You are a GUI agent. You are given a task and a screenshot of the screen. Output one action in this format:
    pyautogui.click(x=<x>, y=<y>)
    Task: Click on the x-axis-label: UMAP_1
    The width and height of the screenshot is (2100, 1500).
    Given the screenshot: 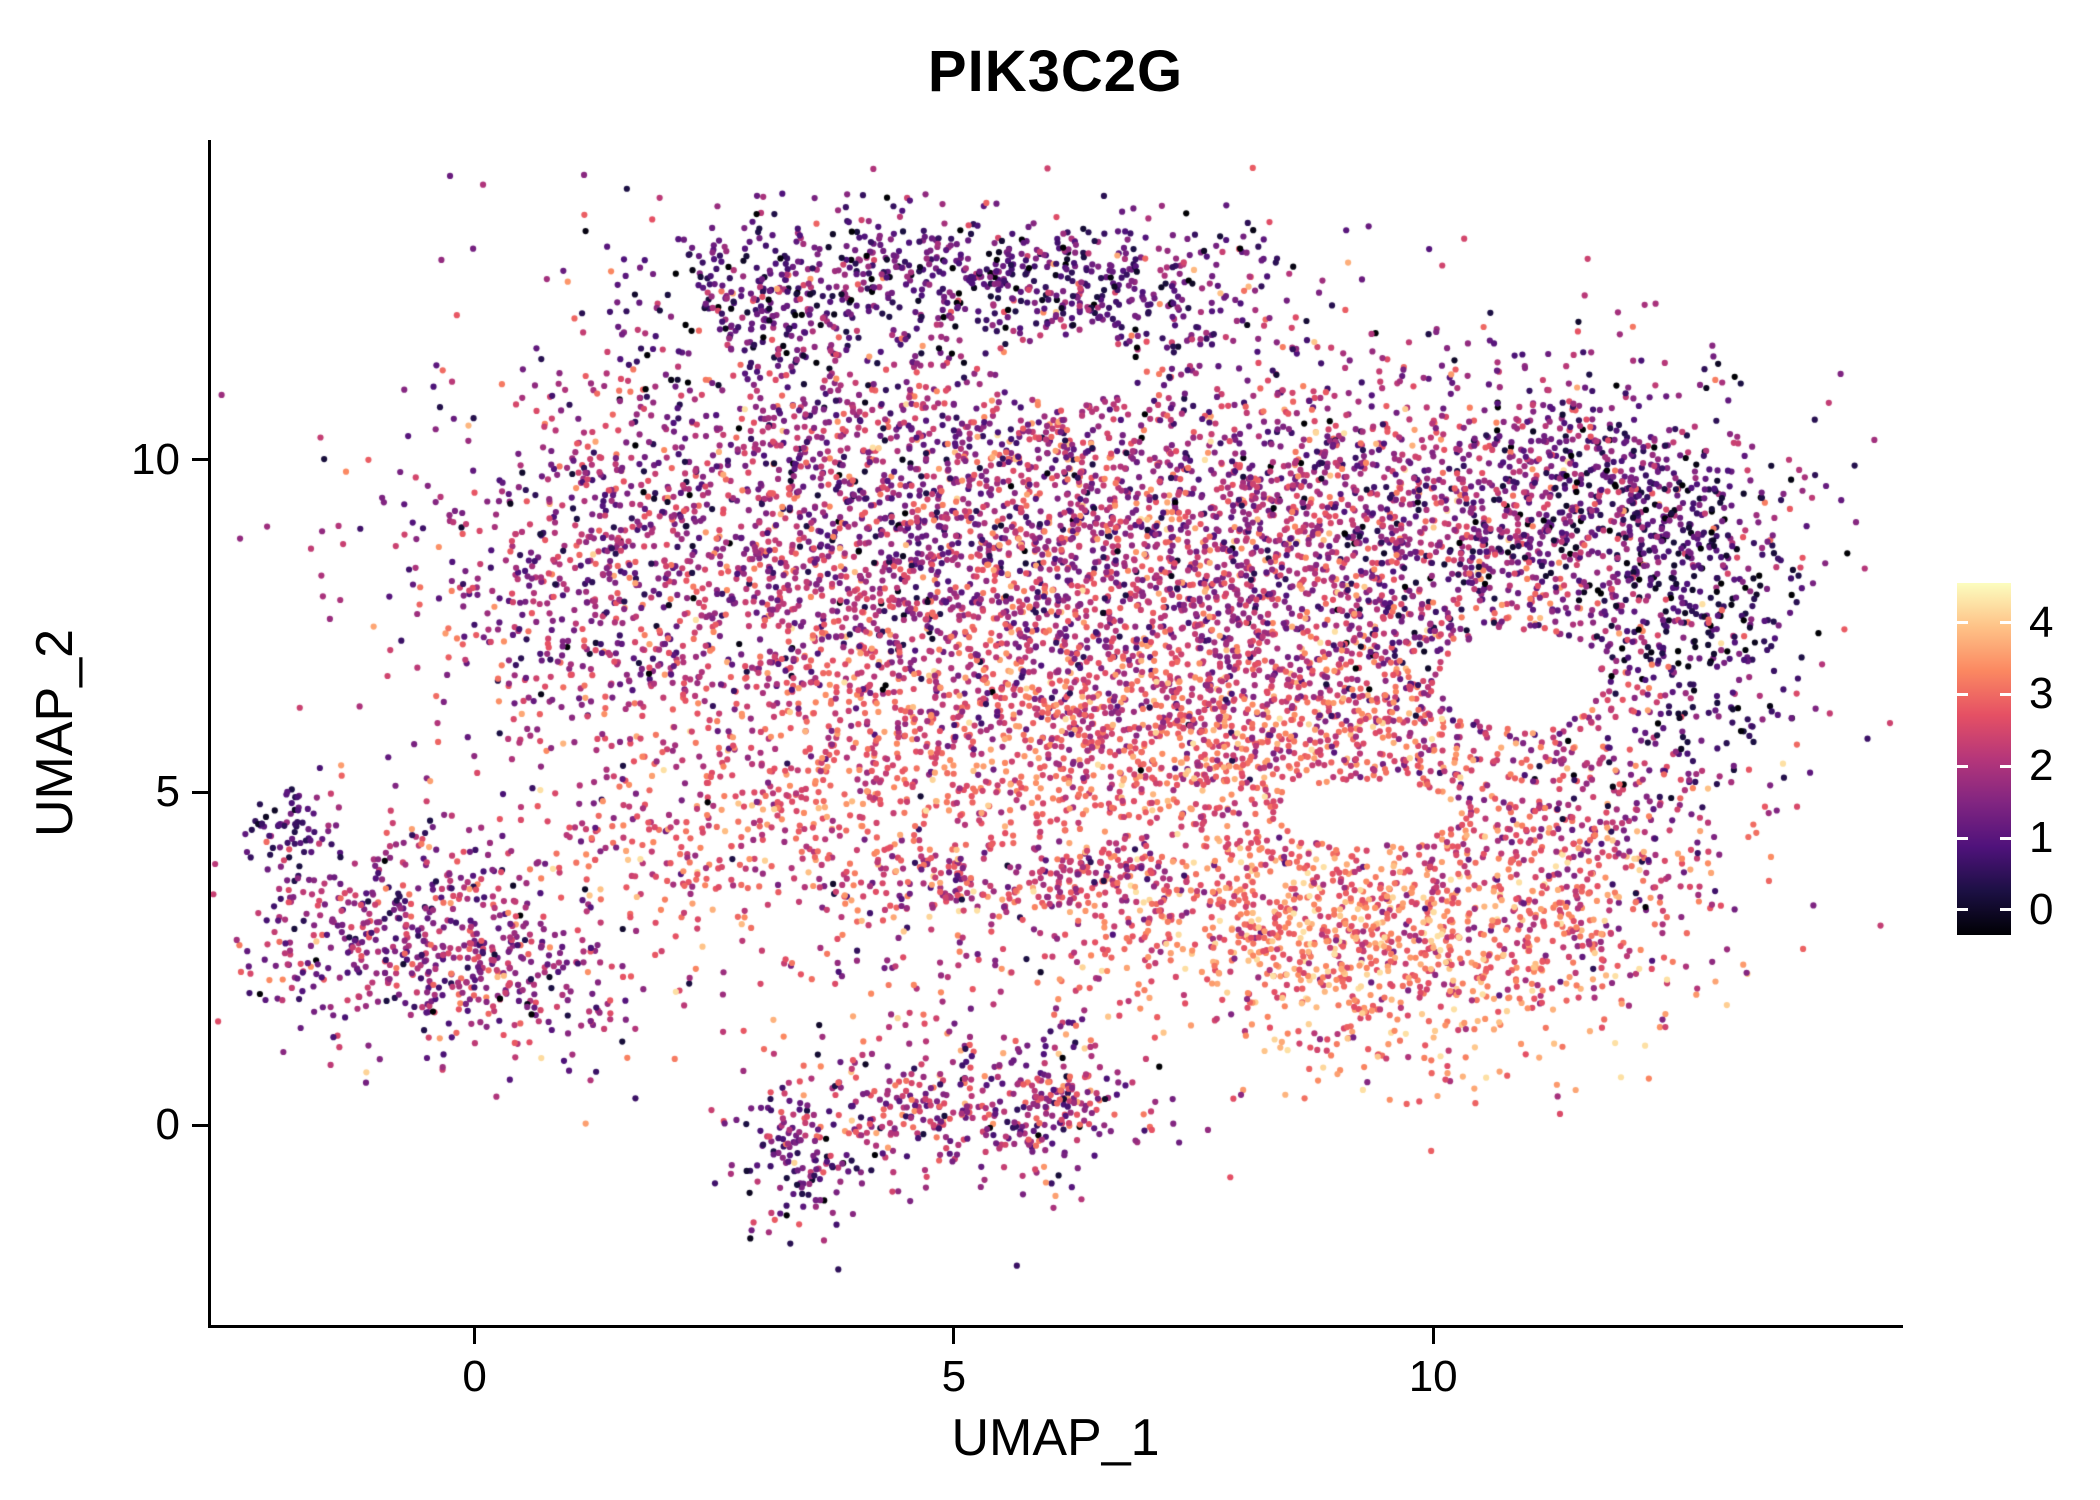 What is the action you would take?
    pyautogui.click(x=1055, y=1438)
    